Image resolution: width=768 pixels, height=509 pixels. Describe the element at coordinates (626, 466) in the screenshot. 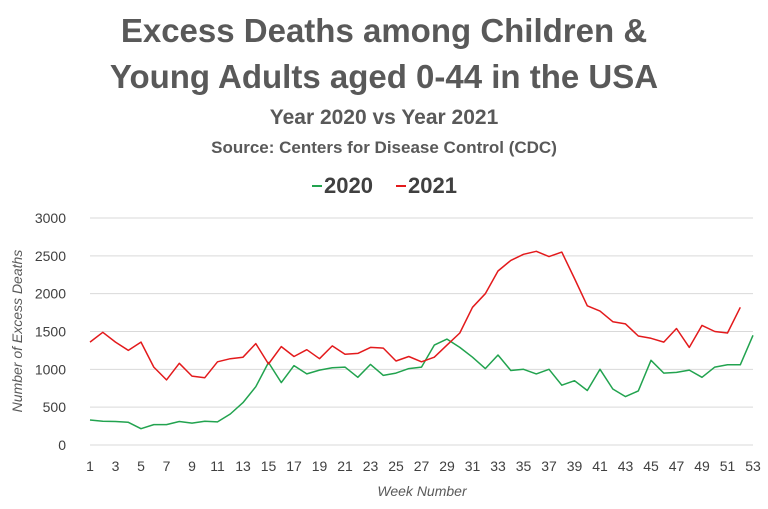

I see `x-tick-label: 43` at that location.